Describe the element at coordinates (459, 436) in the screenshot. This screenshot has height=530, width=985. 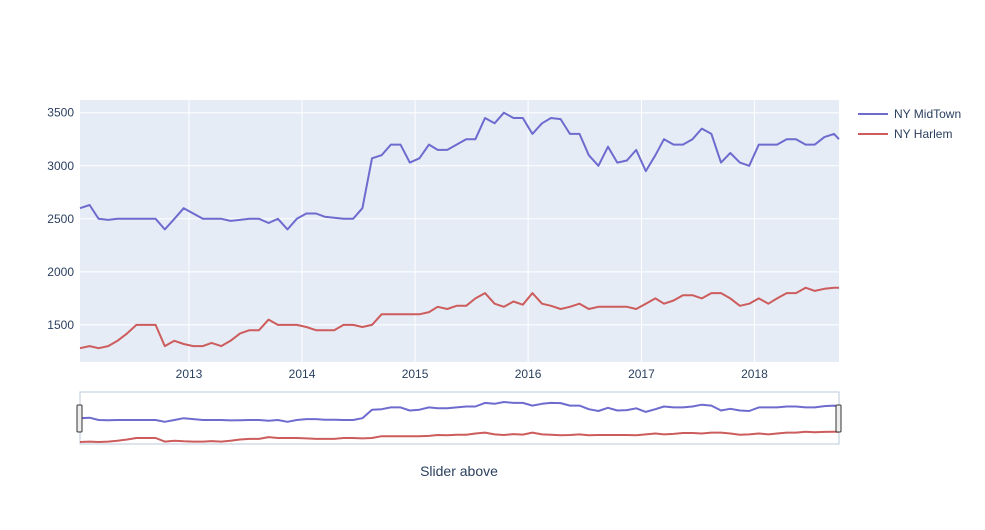
I see `slider-line-ny-harlem` at that location.